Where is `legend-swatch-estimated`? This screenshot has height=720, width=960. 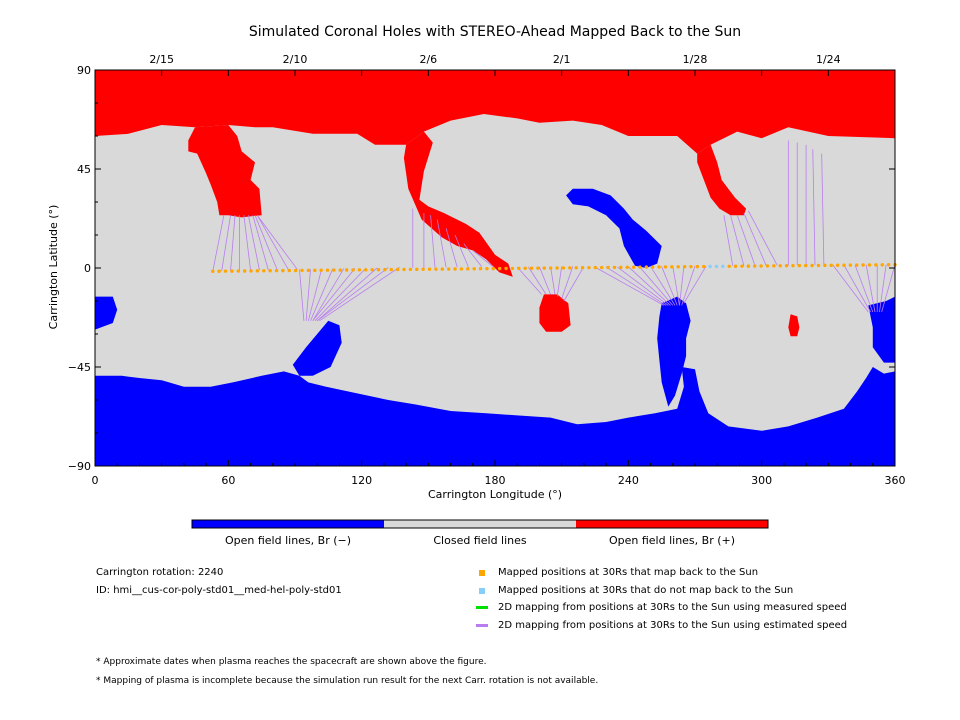
legend-swatch-estimated is located at coordinates (482, 625).